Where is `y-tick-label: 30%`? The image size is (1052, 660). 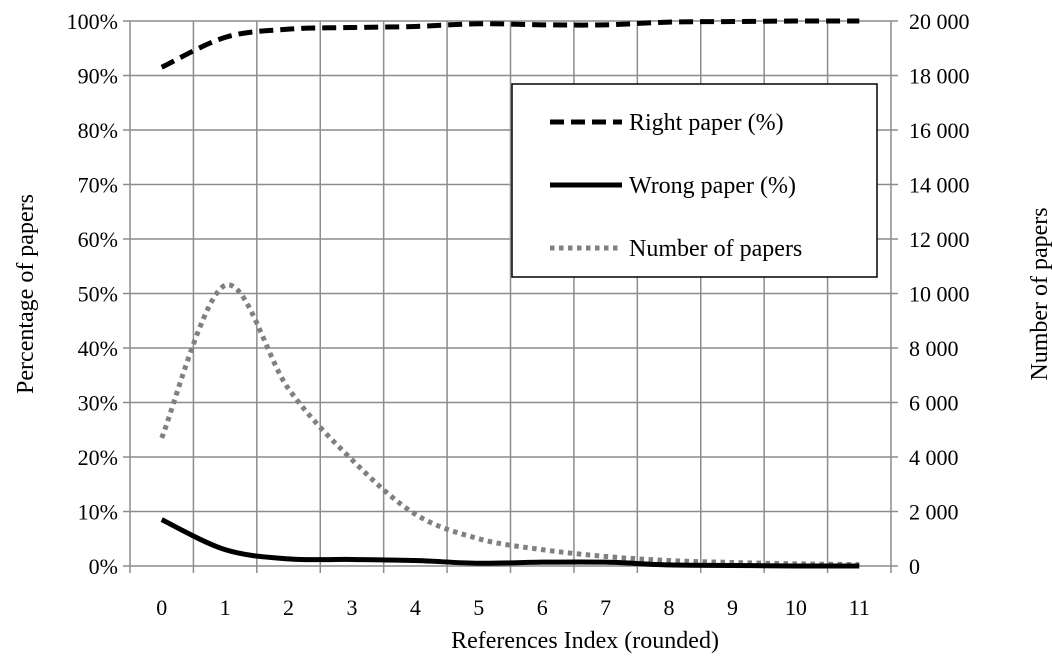
y-tick-label: 30% is located at coordinates (98, 403).